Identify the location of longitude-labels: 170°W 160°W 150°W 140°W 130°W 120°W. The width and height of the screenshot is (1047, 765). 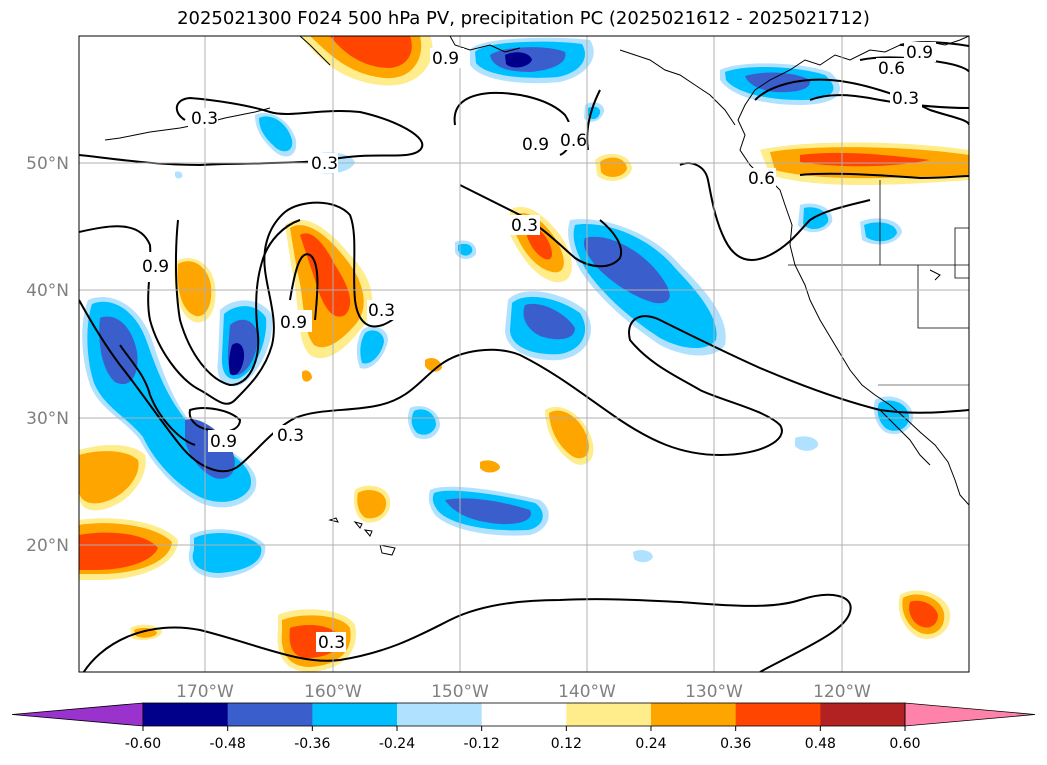
(523, 692).